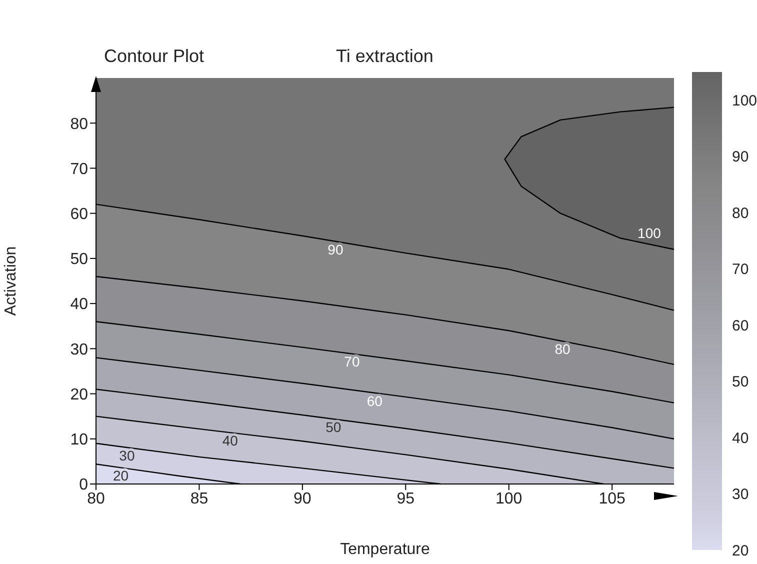 The image size is (757, 564). Describe the element at coordinates (740, 157) in the screenshot. I see `color-bar-label: 90` at that location.